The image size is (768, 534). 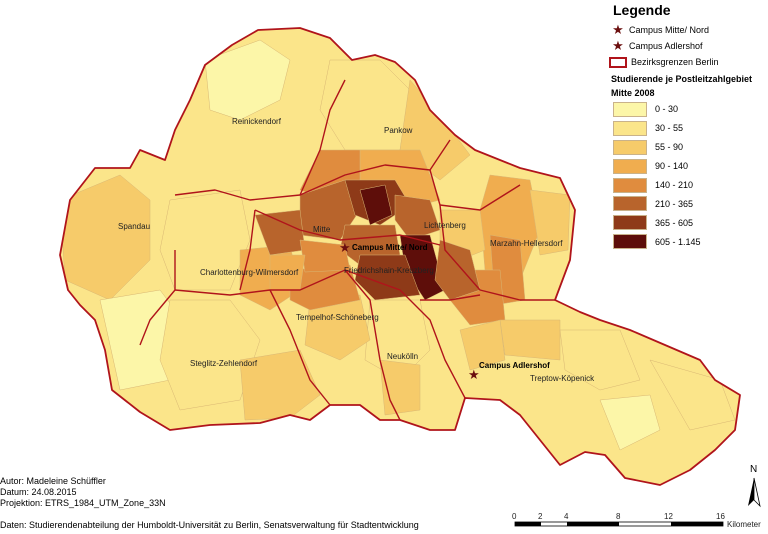 What do you see at coordinates (669, 147) in the screenshot?
I see `legend-class-label: 55 - 90` at bounding box center [669, 147].